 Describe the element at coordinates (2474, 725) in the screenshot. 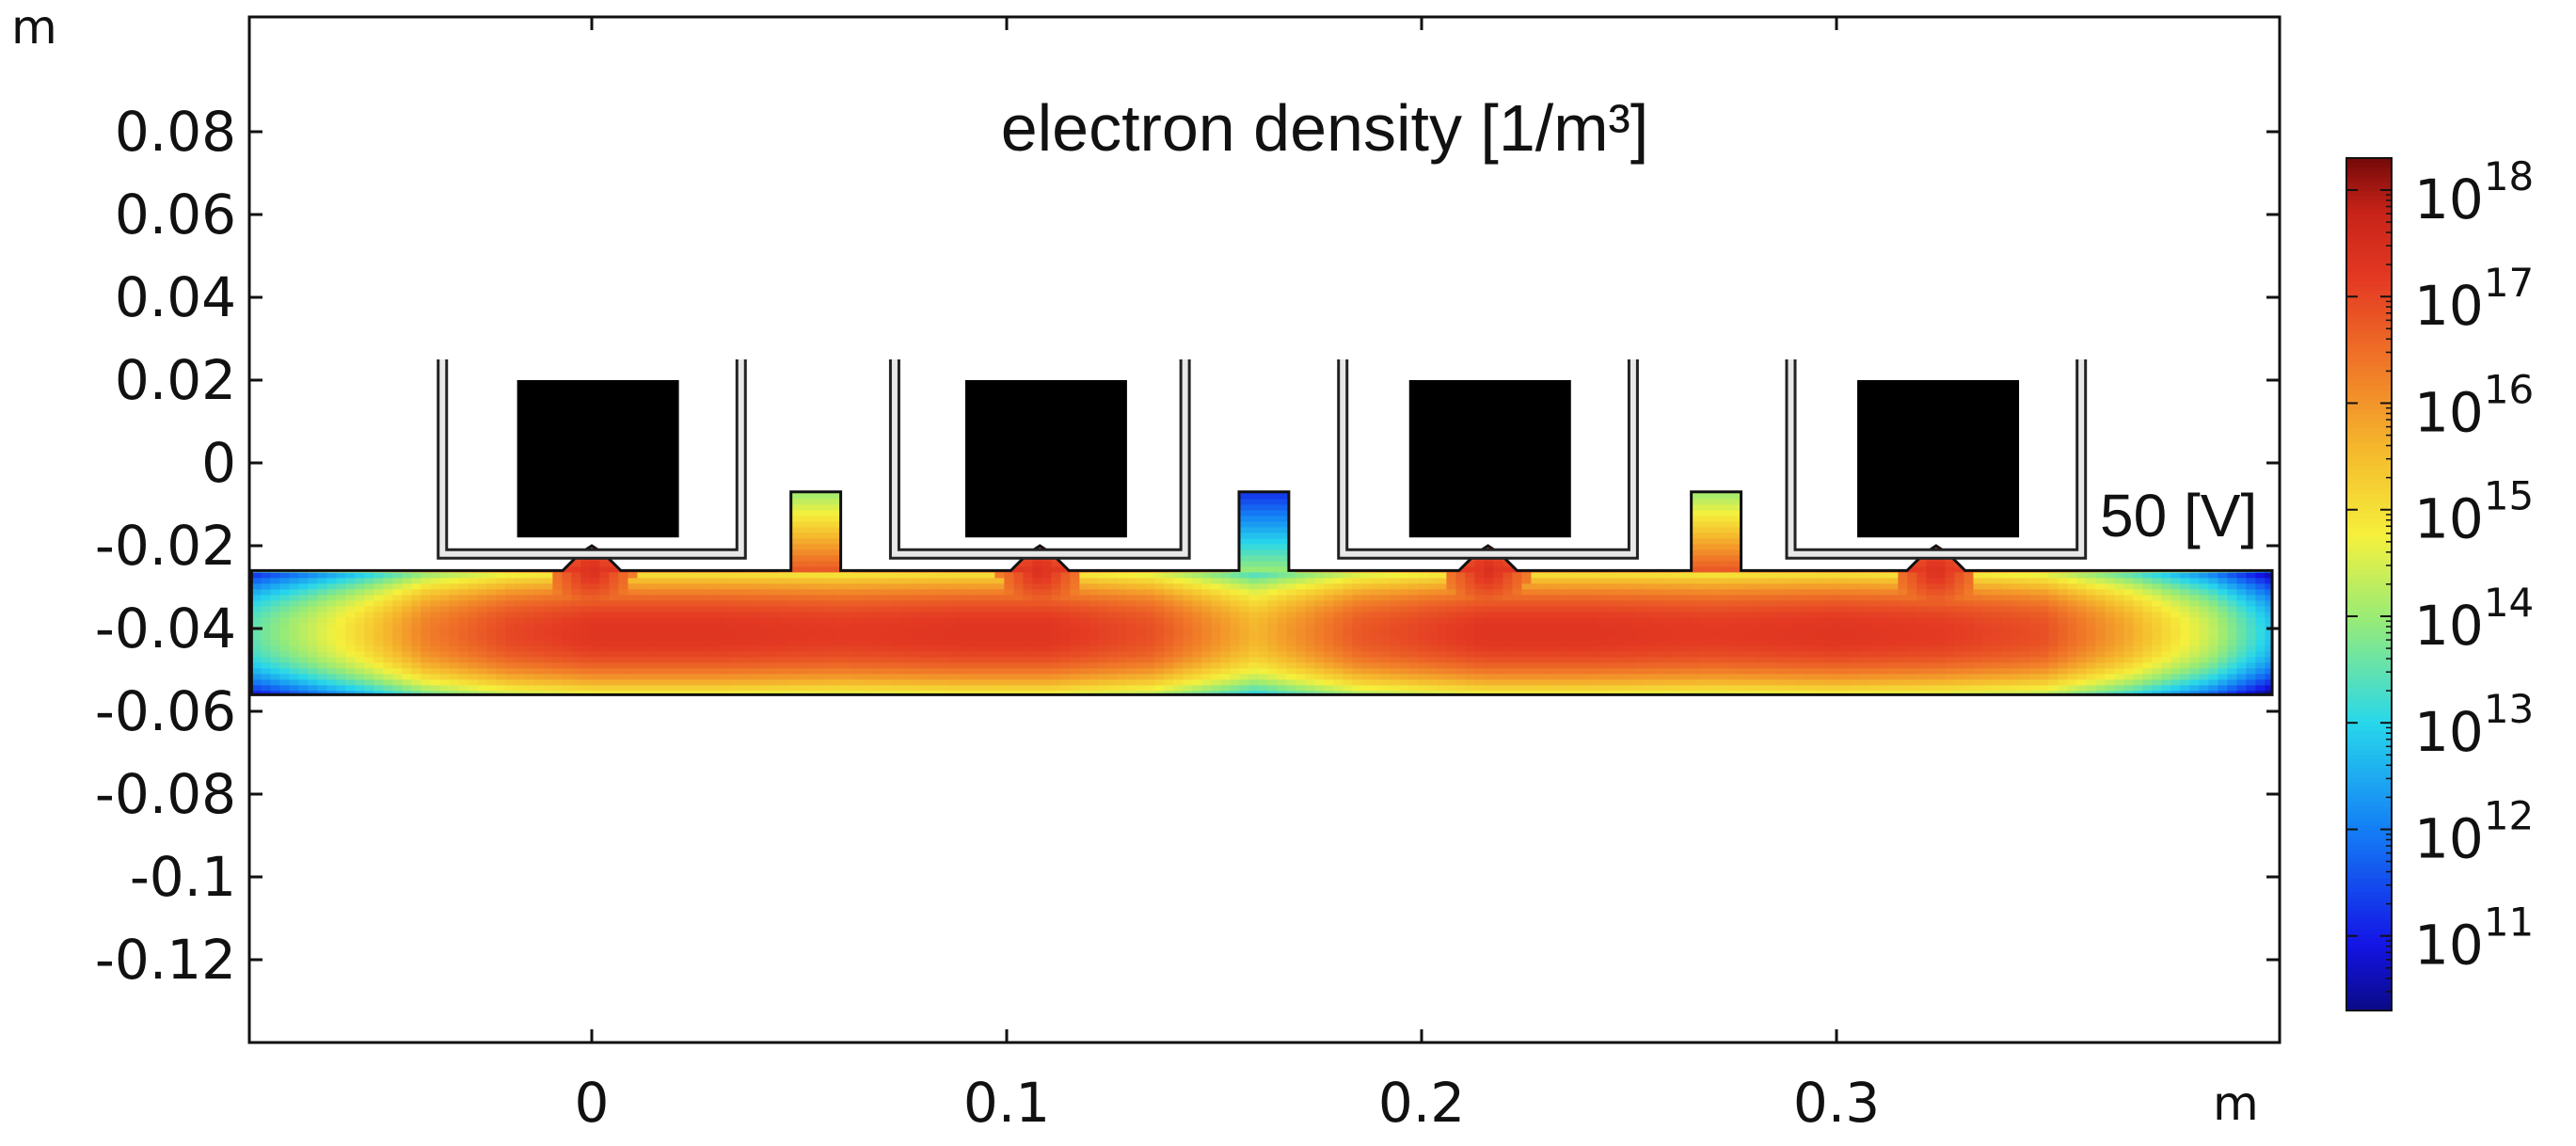

I see `colorbar-tick-label: 1013` at that location.